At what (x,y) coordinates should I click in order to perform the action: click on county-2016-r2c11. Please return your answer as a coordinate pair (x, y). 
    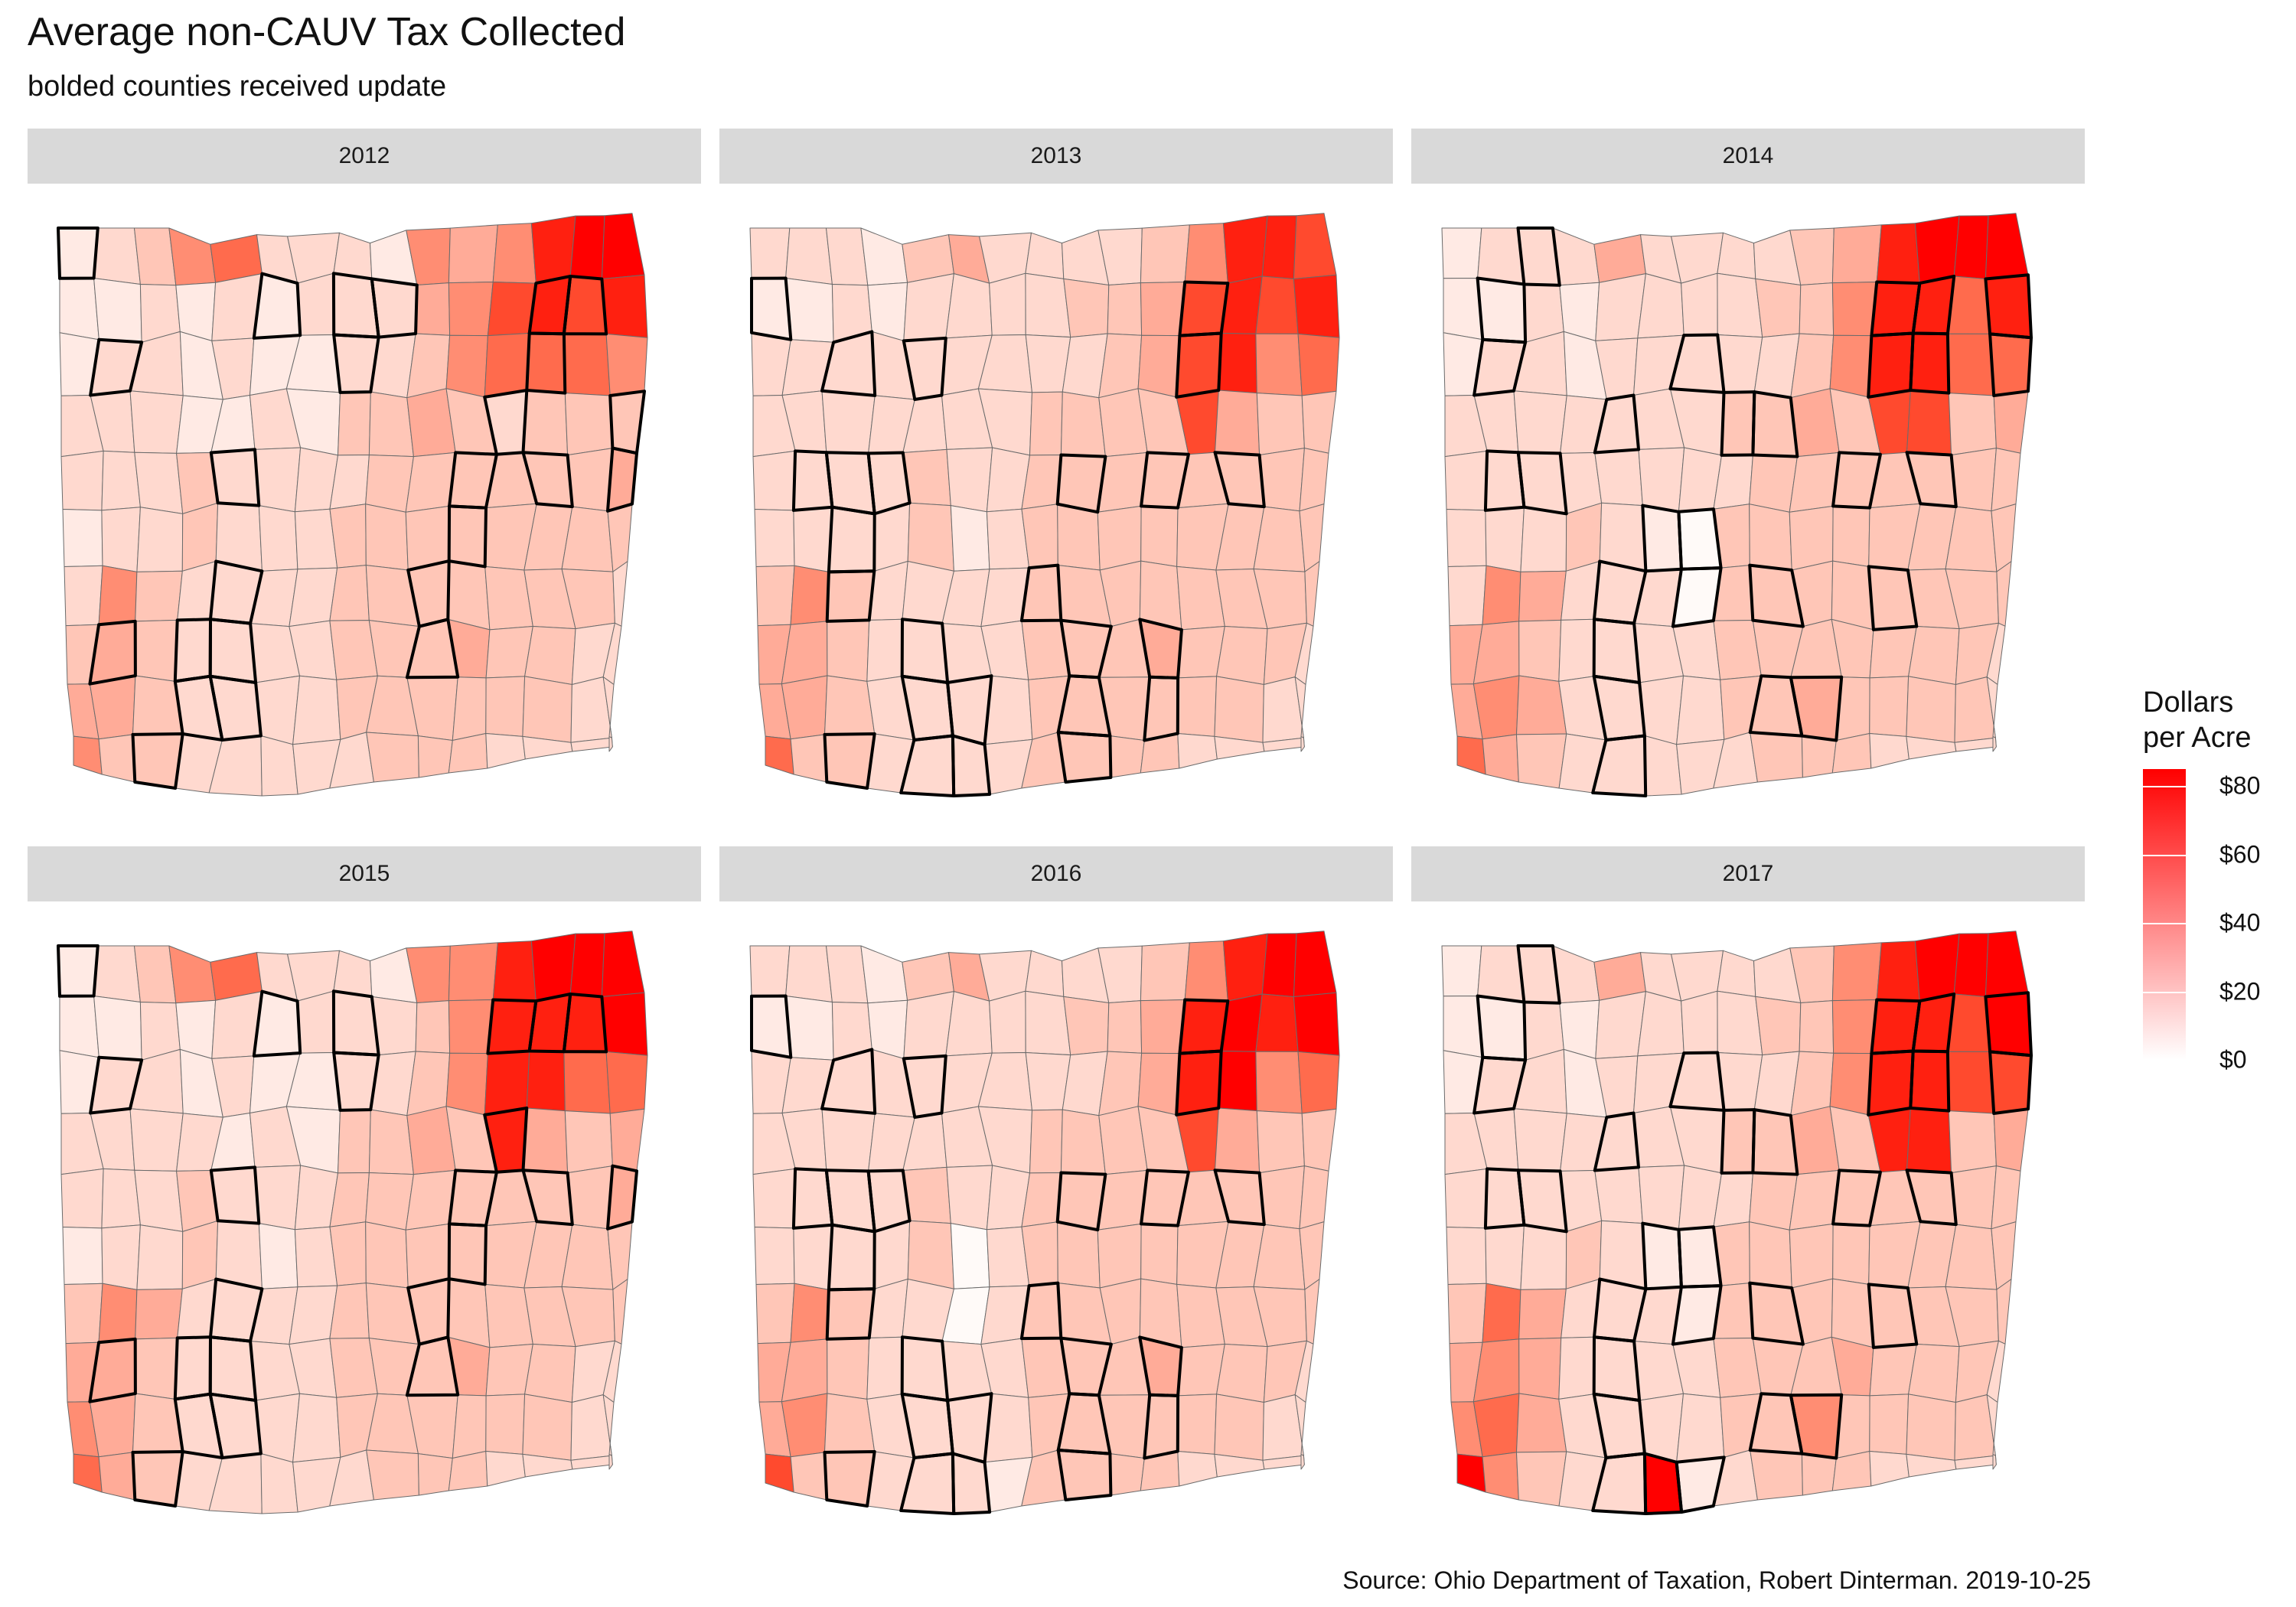
    Looking at the image, I should click on (1199, 1083).